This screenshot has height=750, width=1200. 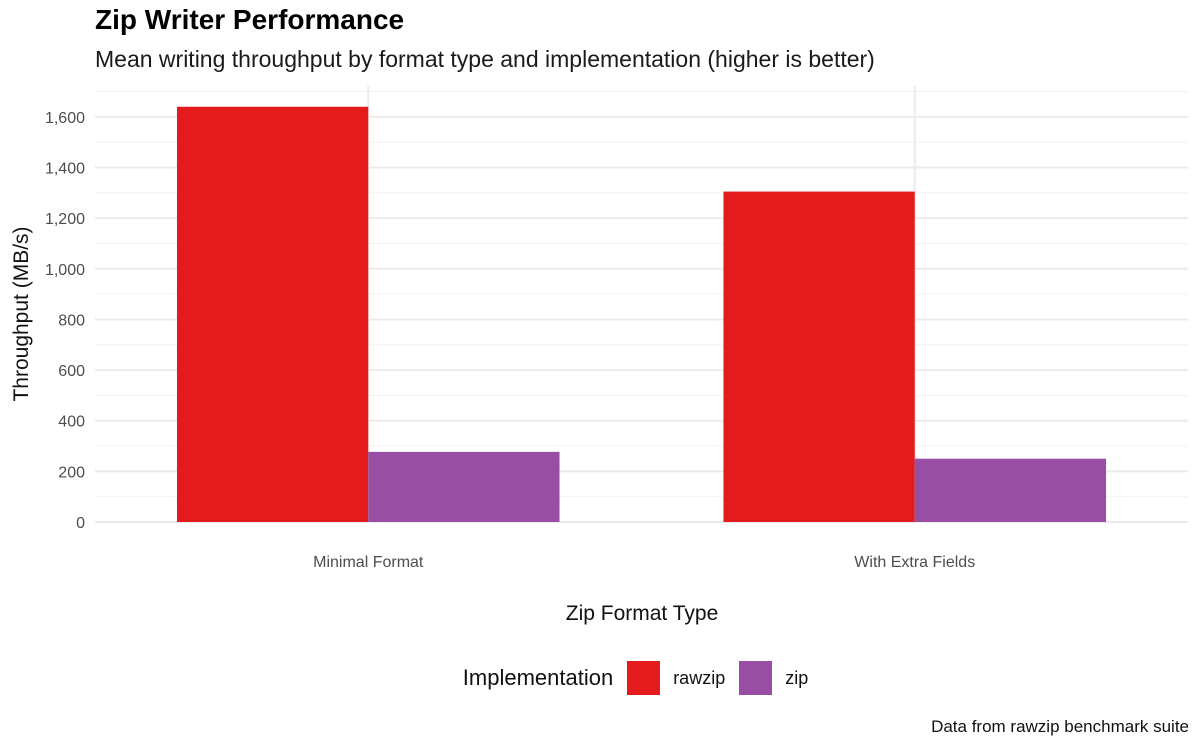 I want to click on y-tick-label: 200, so click(x=71, y=472).